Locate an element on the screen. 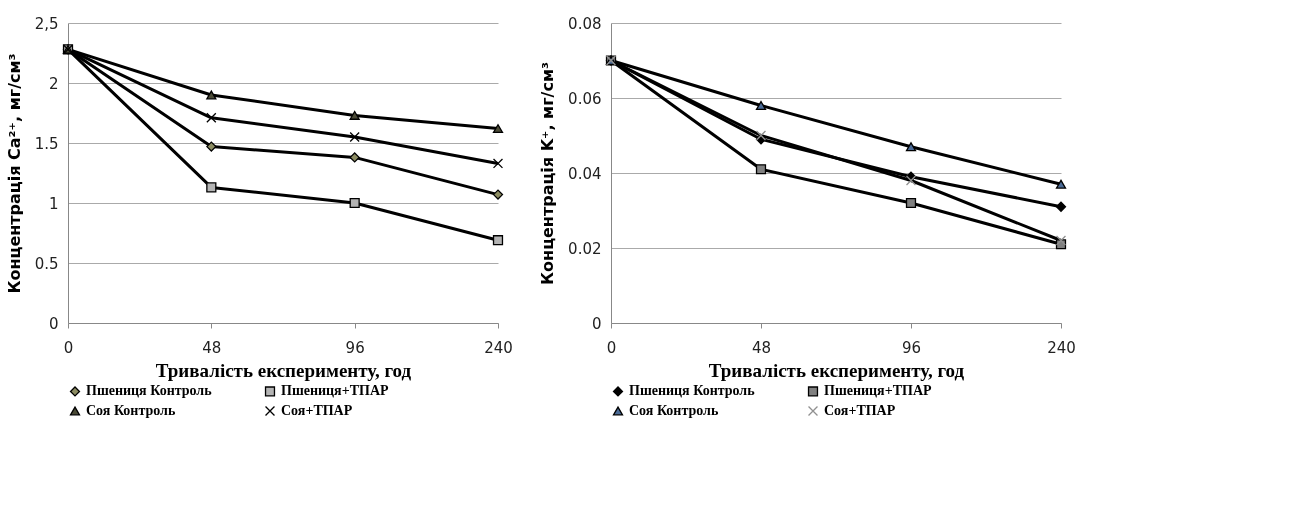 Image resolution: width=1301 pixels, height=527 pixels. y-tick-label: 1 is located at coordinates (53, 203).